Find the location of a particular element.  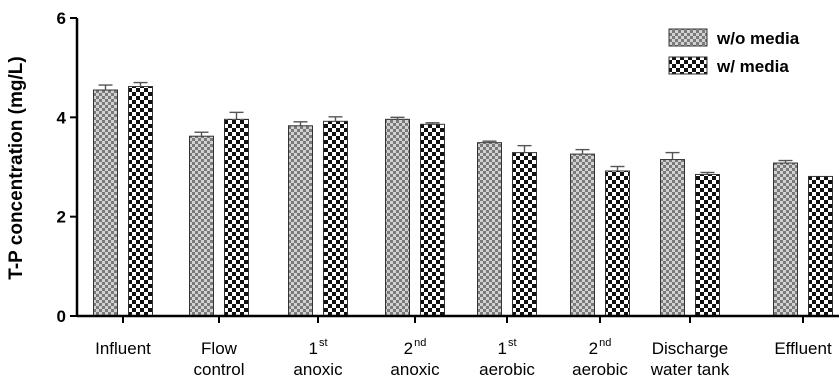

legend-label-without-media: w/o media is located at coordinates (758, 38).